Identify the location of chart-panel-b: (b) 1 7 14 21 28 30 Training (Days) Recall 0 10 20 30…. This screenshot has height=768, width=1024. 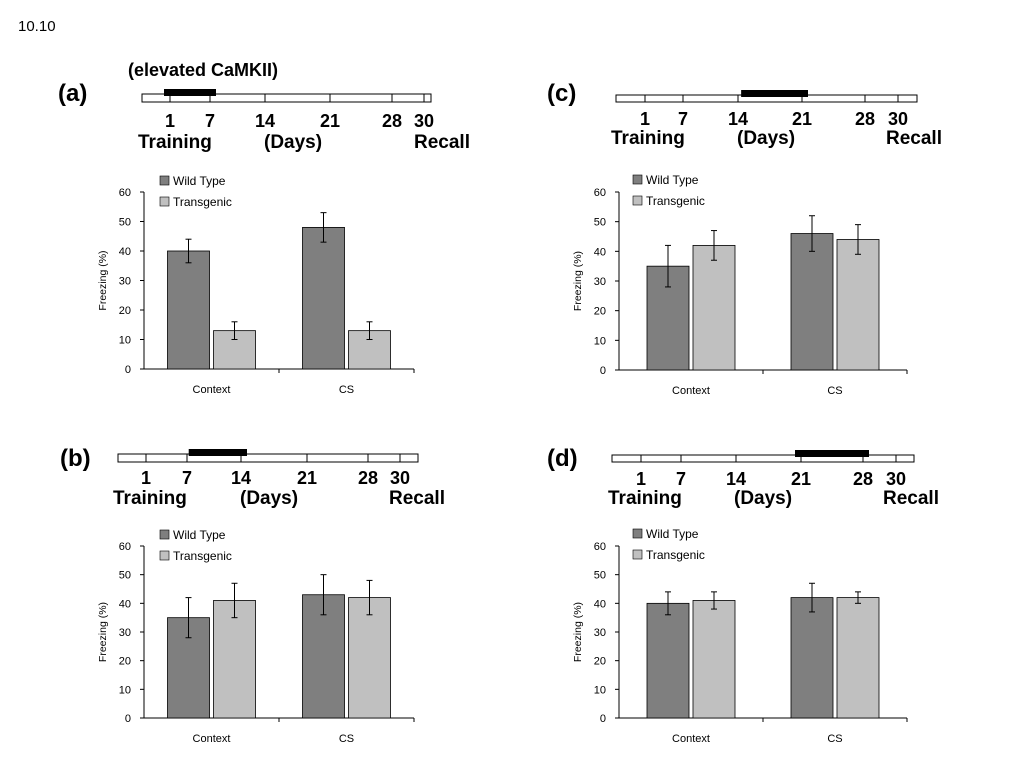
(252, 595).